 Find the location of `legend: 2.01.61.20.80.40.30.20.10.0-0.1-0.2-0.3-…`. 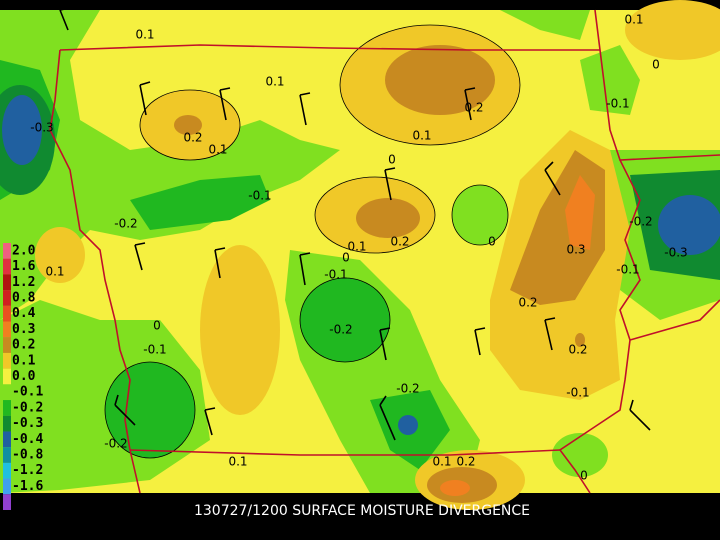

legend: 2.01.61.20.80.40.30.20.10.0-0.1-0.2-0.3-… is located at coordinates (23, 376).